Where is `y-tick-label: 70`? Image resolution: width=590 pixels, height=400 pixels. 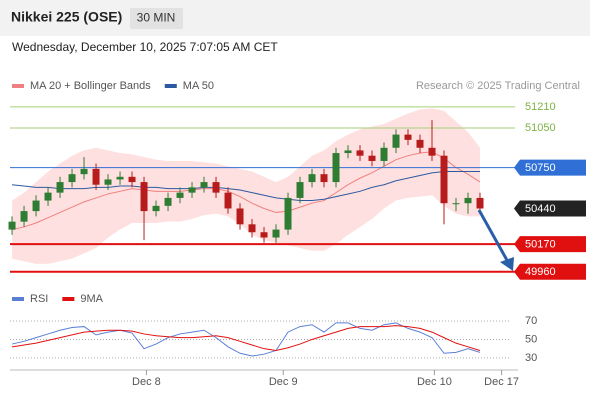
y-tick-label: 70 is located at coordinates (531, 321).